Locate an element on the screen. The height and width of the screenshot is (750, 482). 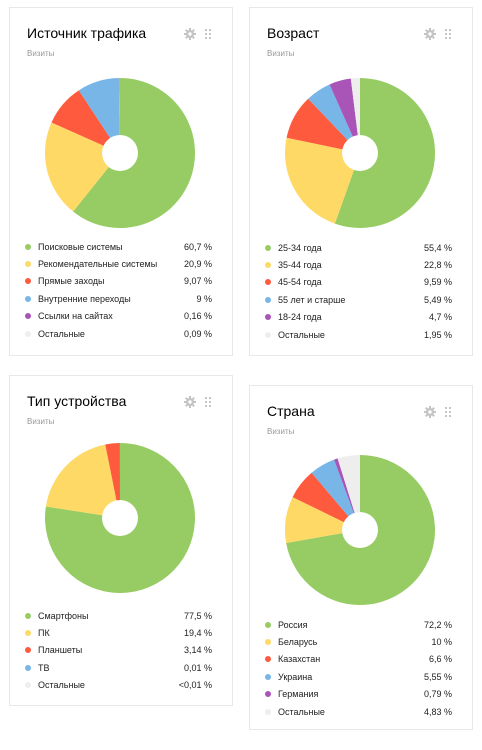
legend-item: Украина 5,55 % is located at coordinates (358, 676).